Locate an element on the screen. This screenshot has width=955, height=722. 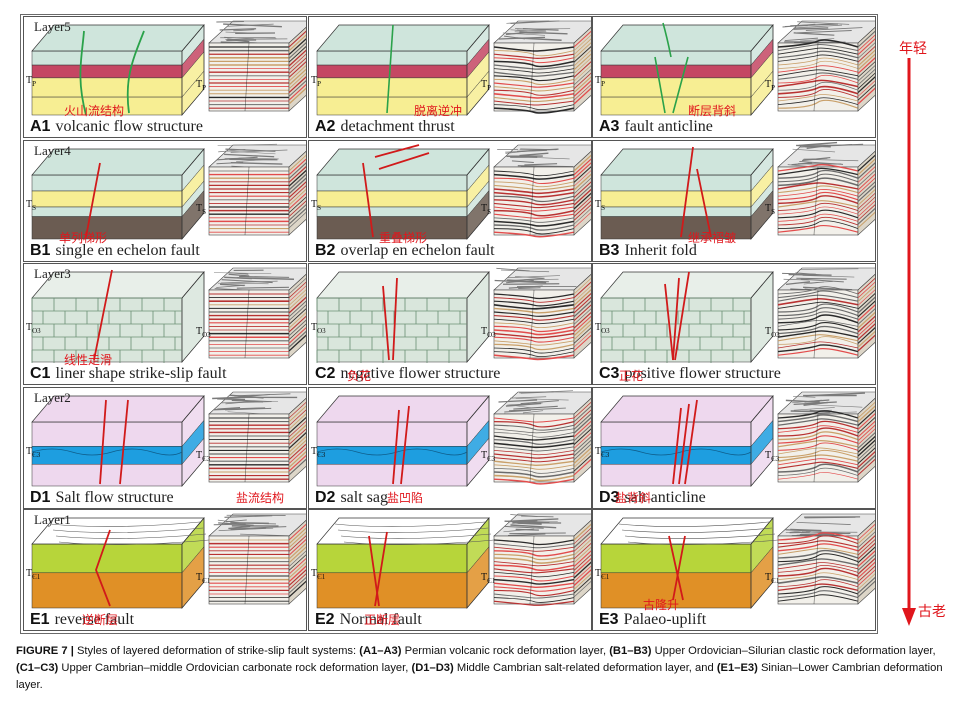
panel-b1: Layer4 TS TS B1 single en echelon fault 单列梯形 is located at coordinates (165, 201).